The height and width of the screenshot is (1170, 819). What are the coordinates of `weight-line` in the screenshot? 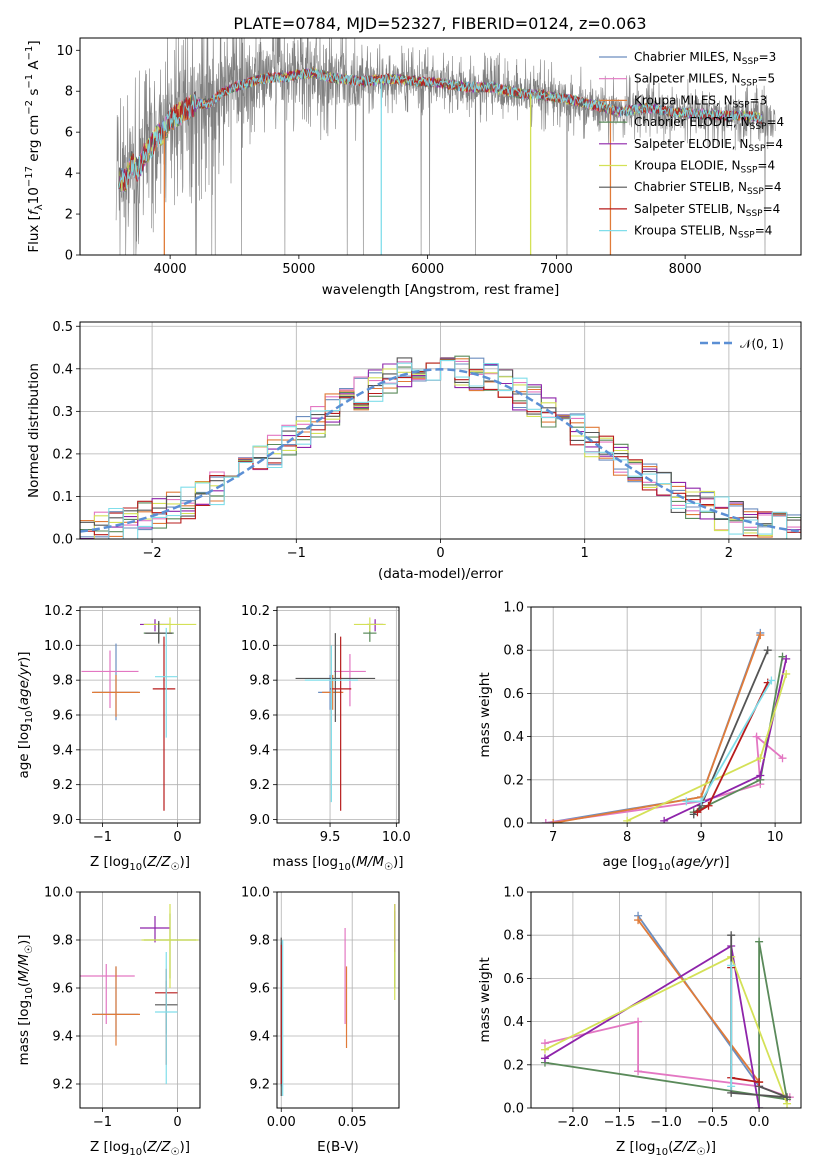 It's located at (652, 1026).